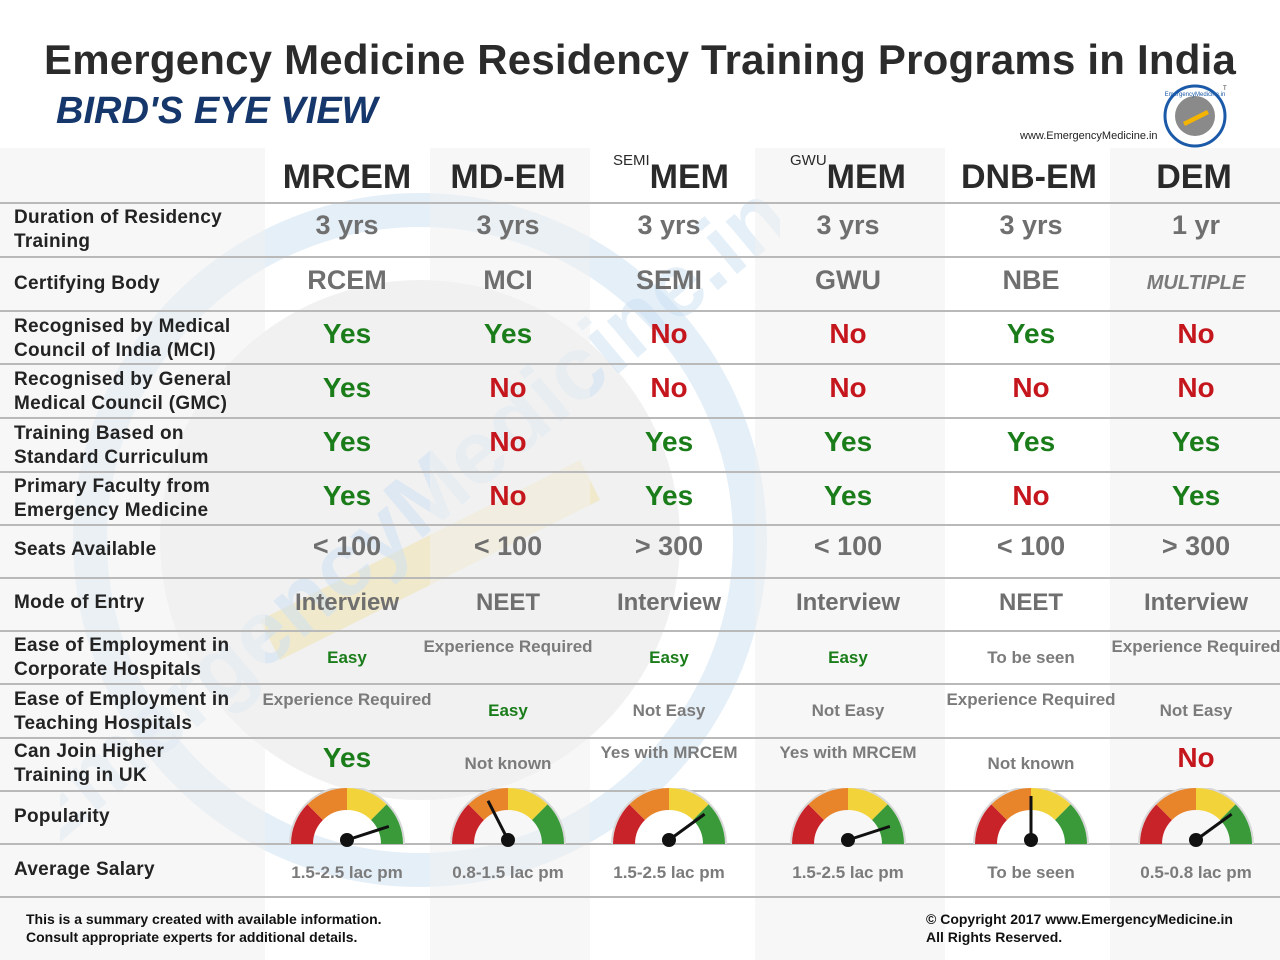 This screenshot has width=1280, height=960. I want to click on cell-corporate-dem: Experience Required, so click(1195, 646).